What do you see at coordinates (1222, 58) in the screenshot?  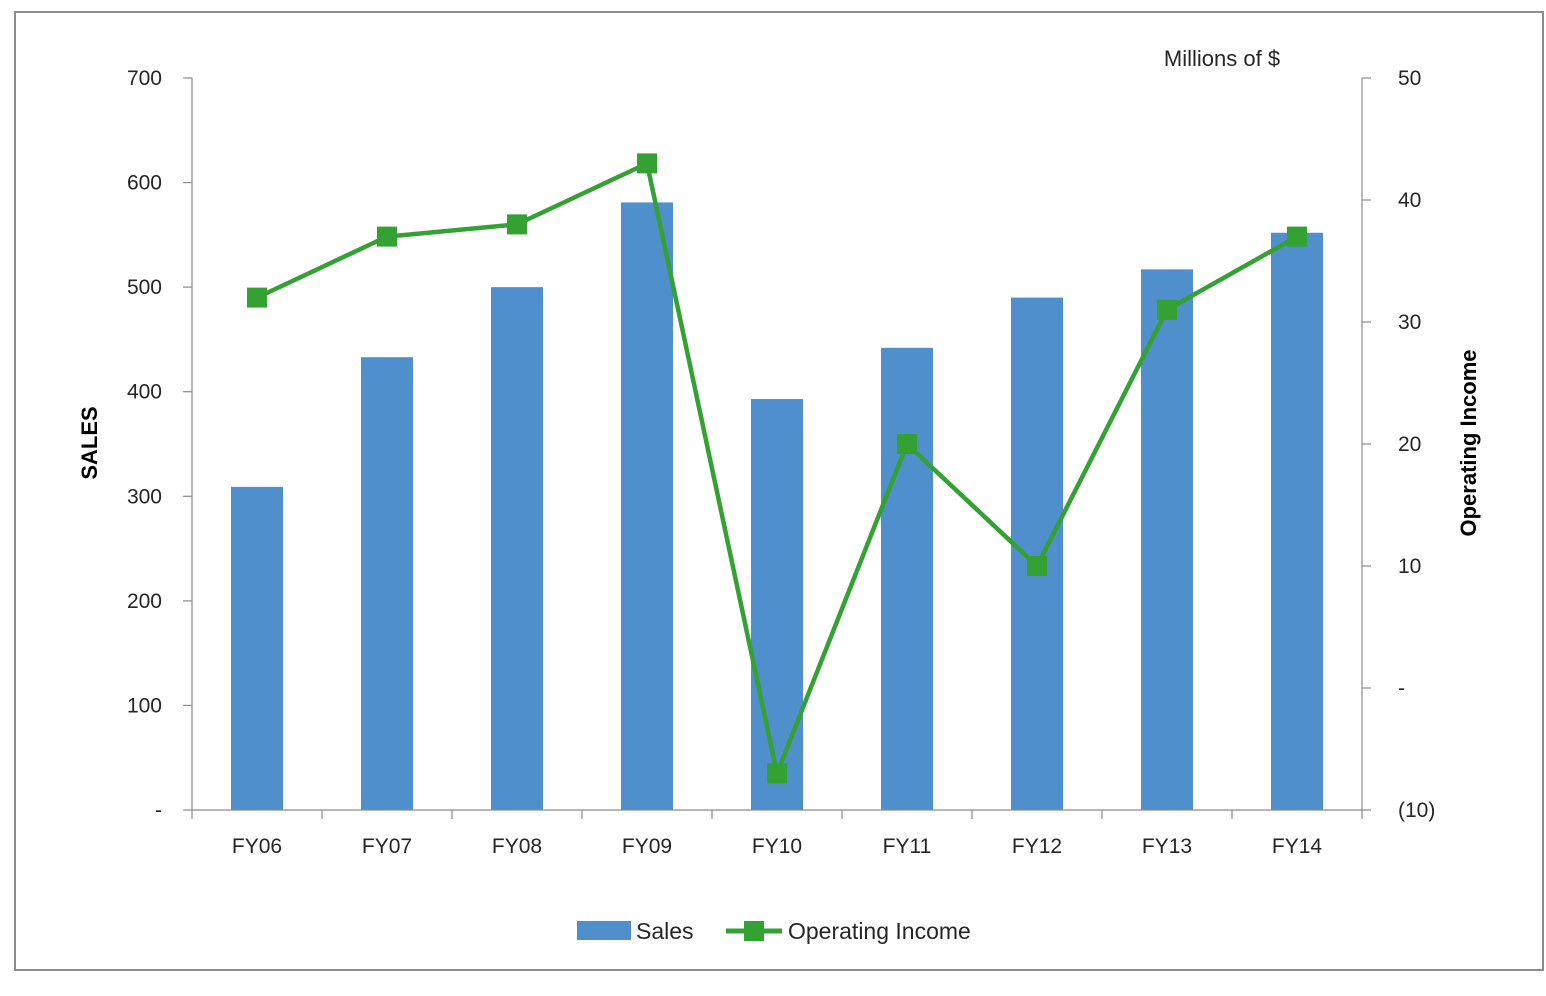 I see `units-note: Millions of $` at bounding box center [1222, 58].